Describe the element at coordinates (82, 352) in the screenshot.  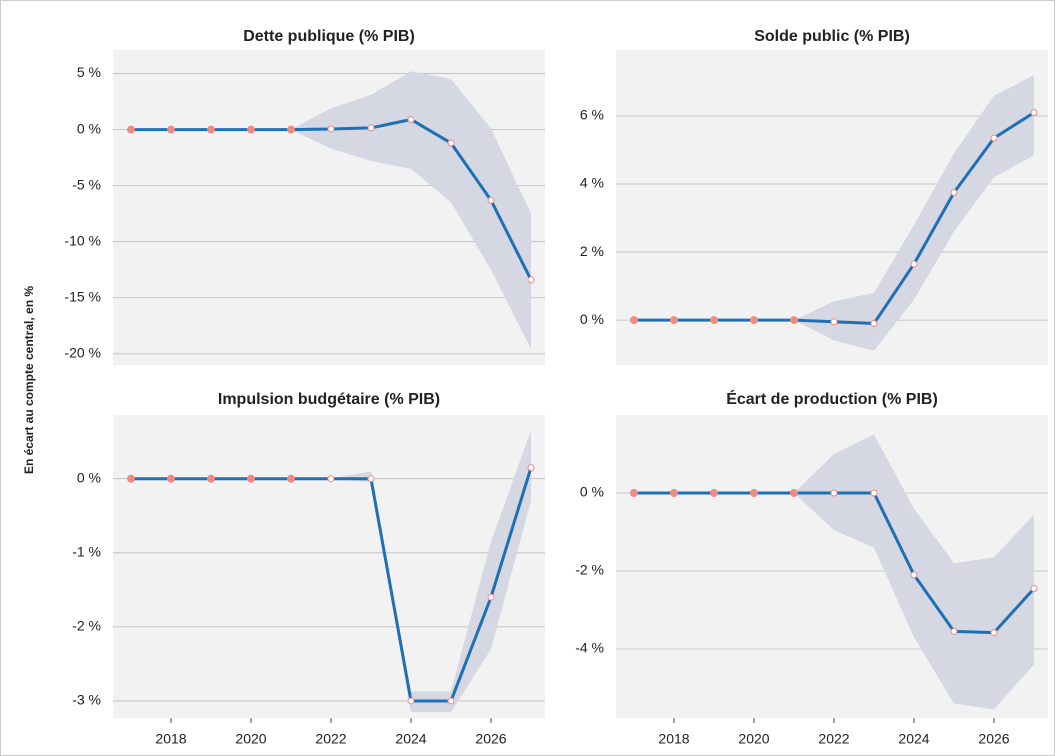
I see `y-tick-label: -20 %` at that location.